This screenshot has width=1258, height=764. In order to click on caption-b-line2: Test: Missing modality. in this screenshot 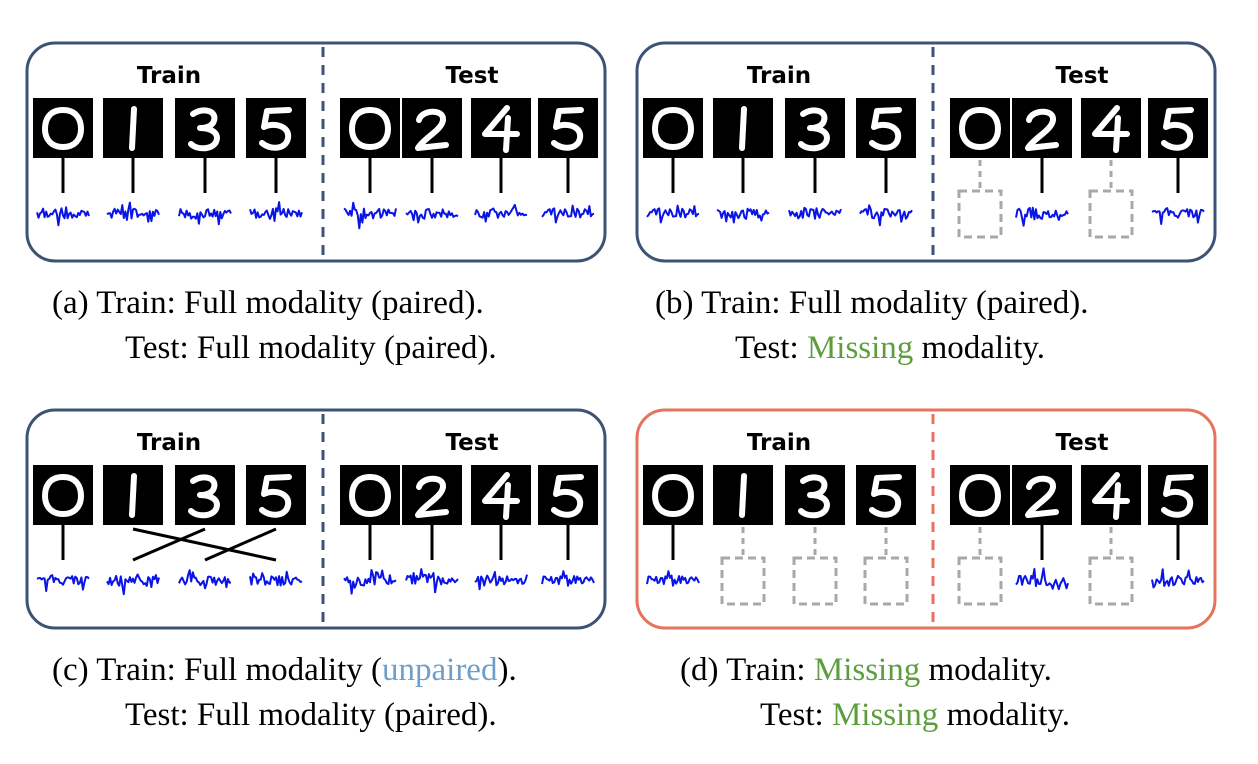, I will do `click(890, 348)`.